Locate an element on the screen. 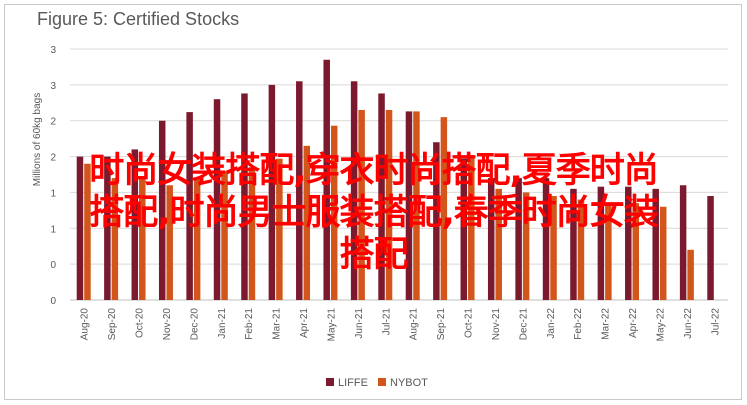 This screenshot has height=405, width=747. overlay-line-2: 搭配,时尚男士服装搭配,春季时尚女装 is located at coordinates (374, 213).